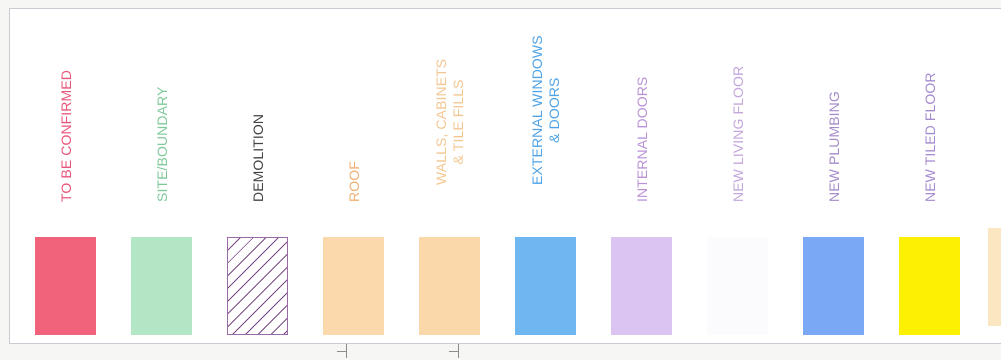 The width and height of the screenshot is (1001, 360). Describe the element at coordinates (834, 146) in the screenshot. I see `legend-label: NEW PLUMBING` at that location.